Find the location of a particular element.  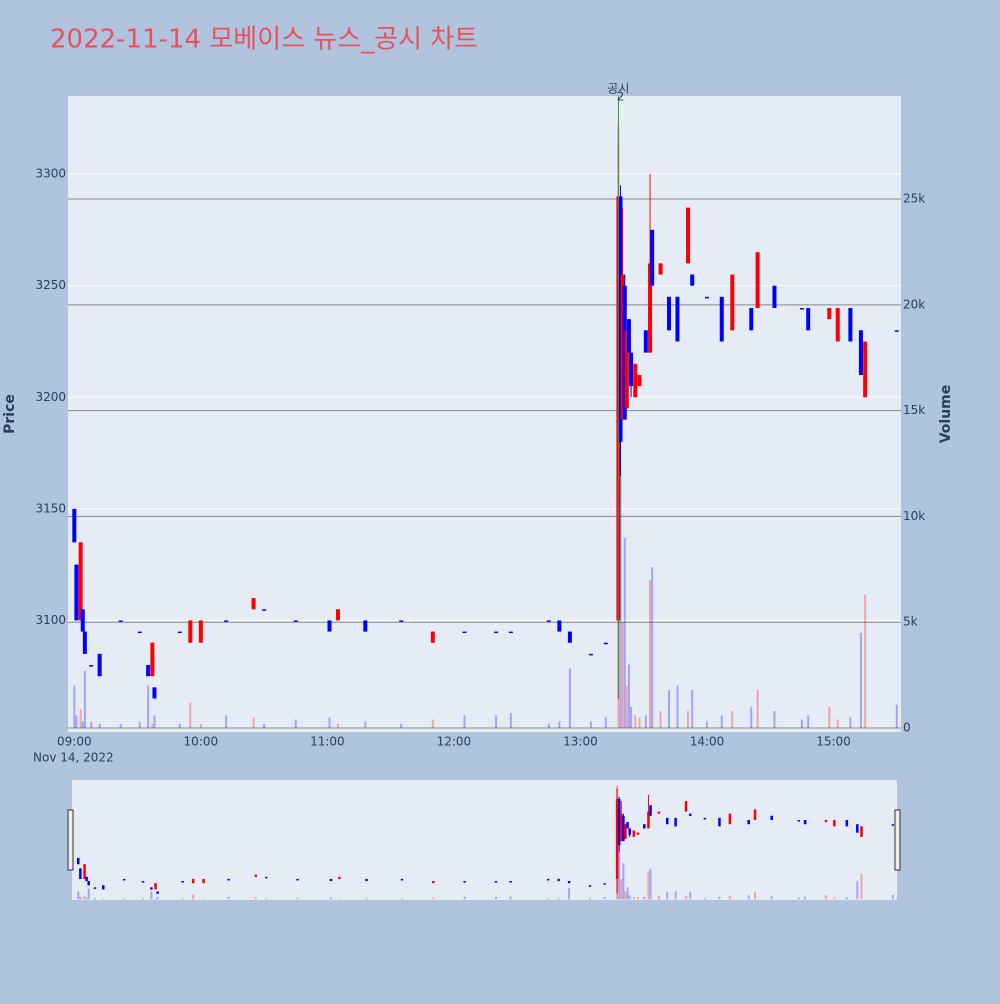

x-tick-label: 14:00 is located at coordinates (707, 742).